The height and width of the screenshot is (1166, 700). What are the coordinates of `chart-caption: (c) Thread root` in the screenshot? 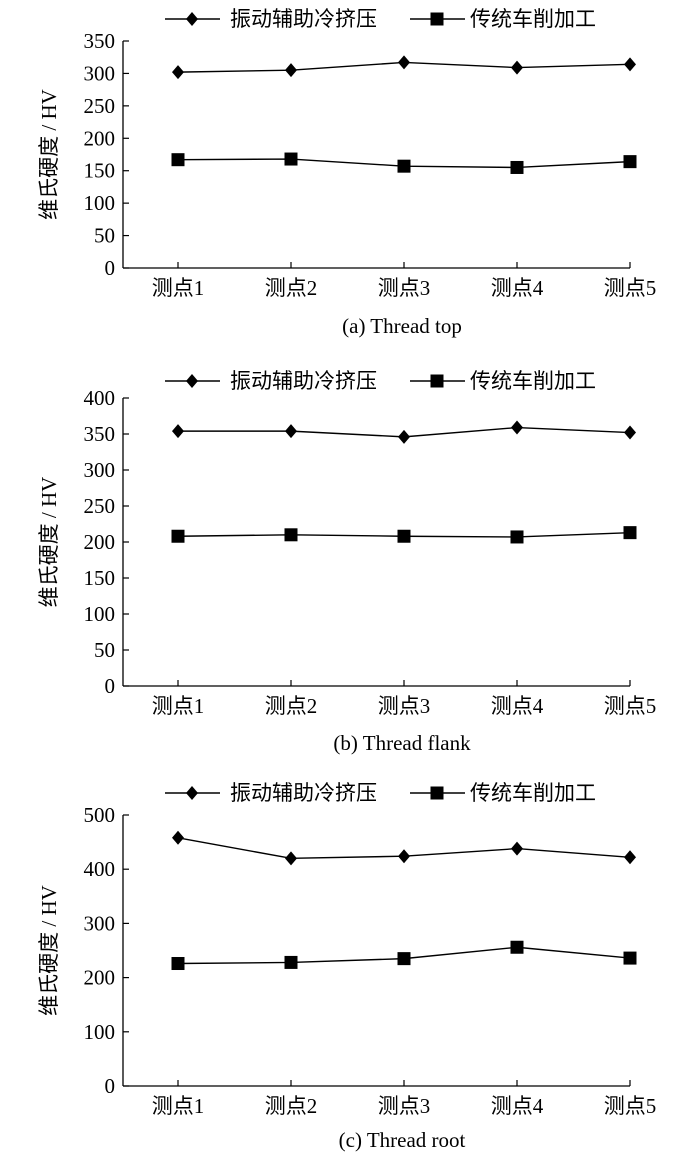 It's located at (402, 1140).